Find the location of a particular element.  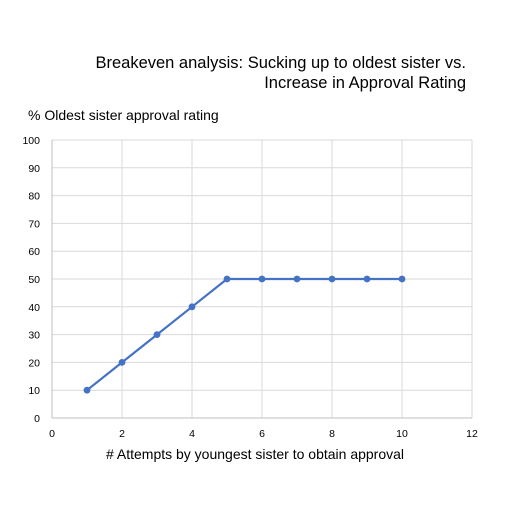

x-tick-label: 8 is located at coordinates (332, 434).